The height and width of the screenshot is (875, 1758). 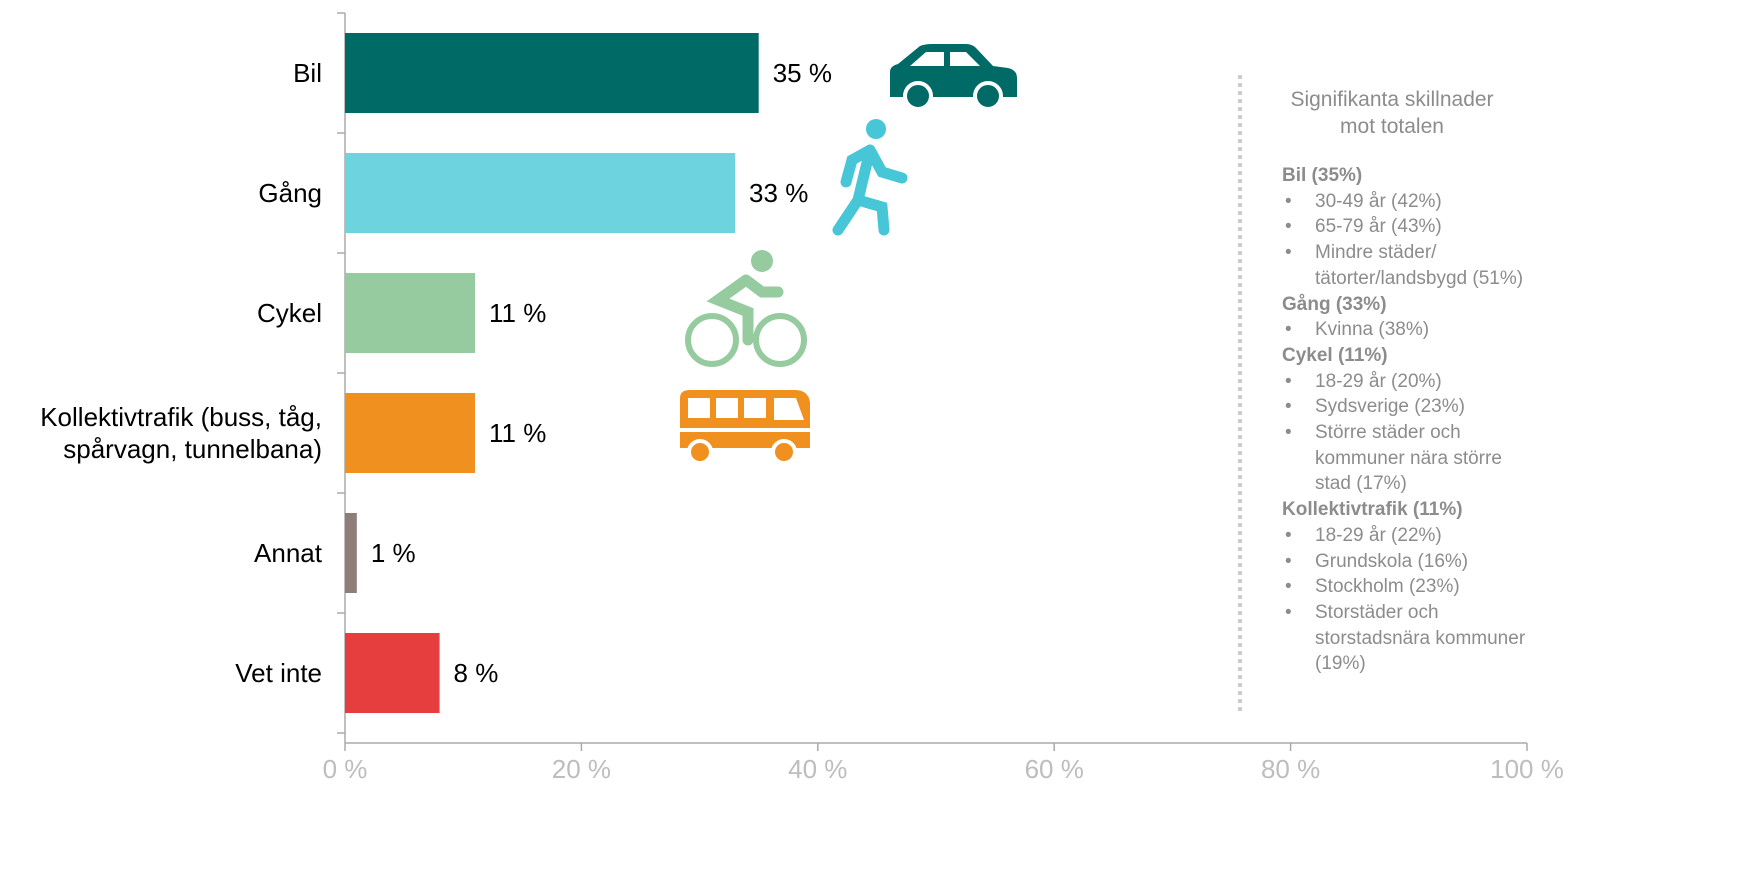 What do you see at coordinates (1334, 304) in the screenshot?
I see `group-heading: Gång (33%)` at bounding box center [1334, 304].